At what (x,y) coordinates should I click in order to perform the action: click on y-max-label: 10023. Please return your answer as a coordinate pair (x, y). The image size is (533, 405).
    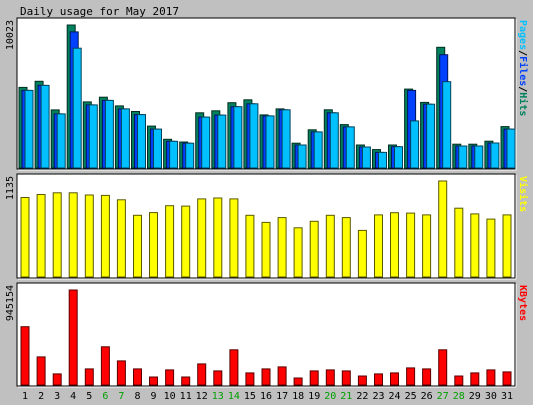
    Looking at the image, I should click on (10, 35).